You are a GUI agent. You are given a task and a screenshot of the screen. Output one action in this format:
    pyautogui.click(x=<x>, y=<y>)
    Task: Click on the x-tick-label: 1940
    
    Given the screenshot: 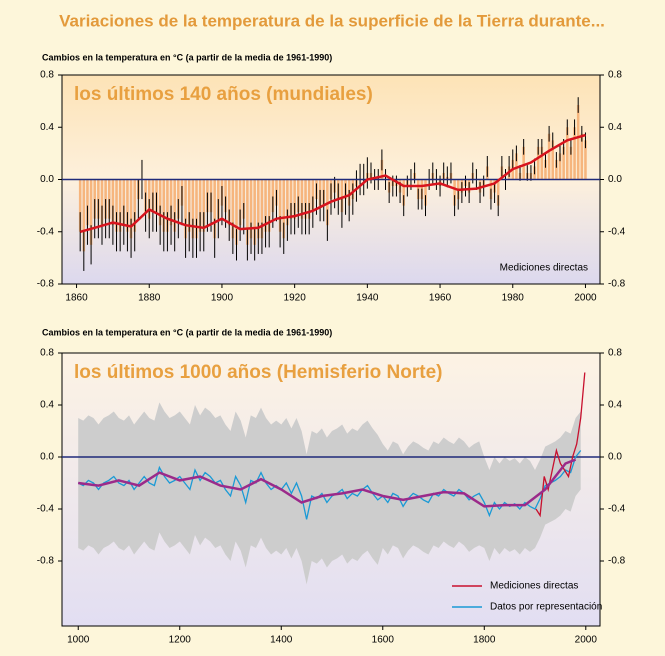 What is the action you would take?
    pyautogui.click(x=367, y=298)
    